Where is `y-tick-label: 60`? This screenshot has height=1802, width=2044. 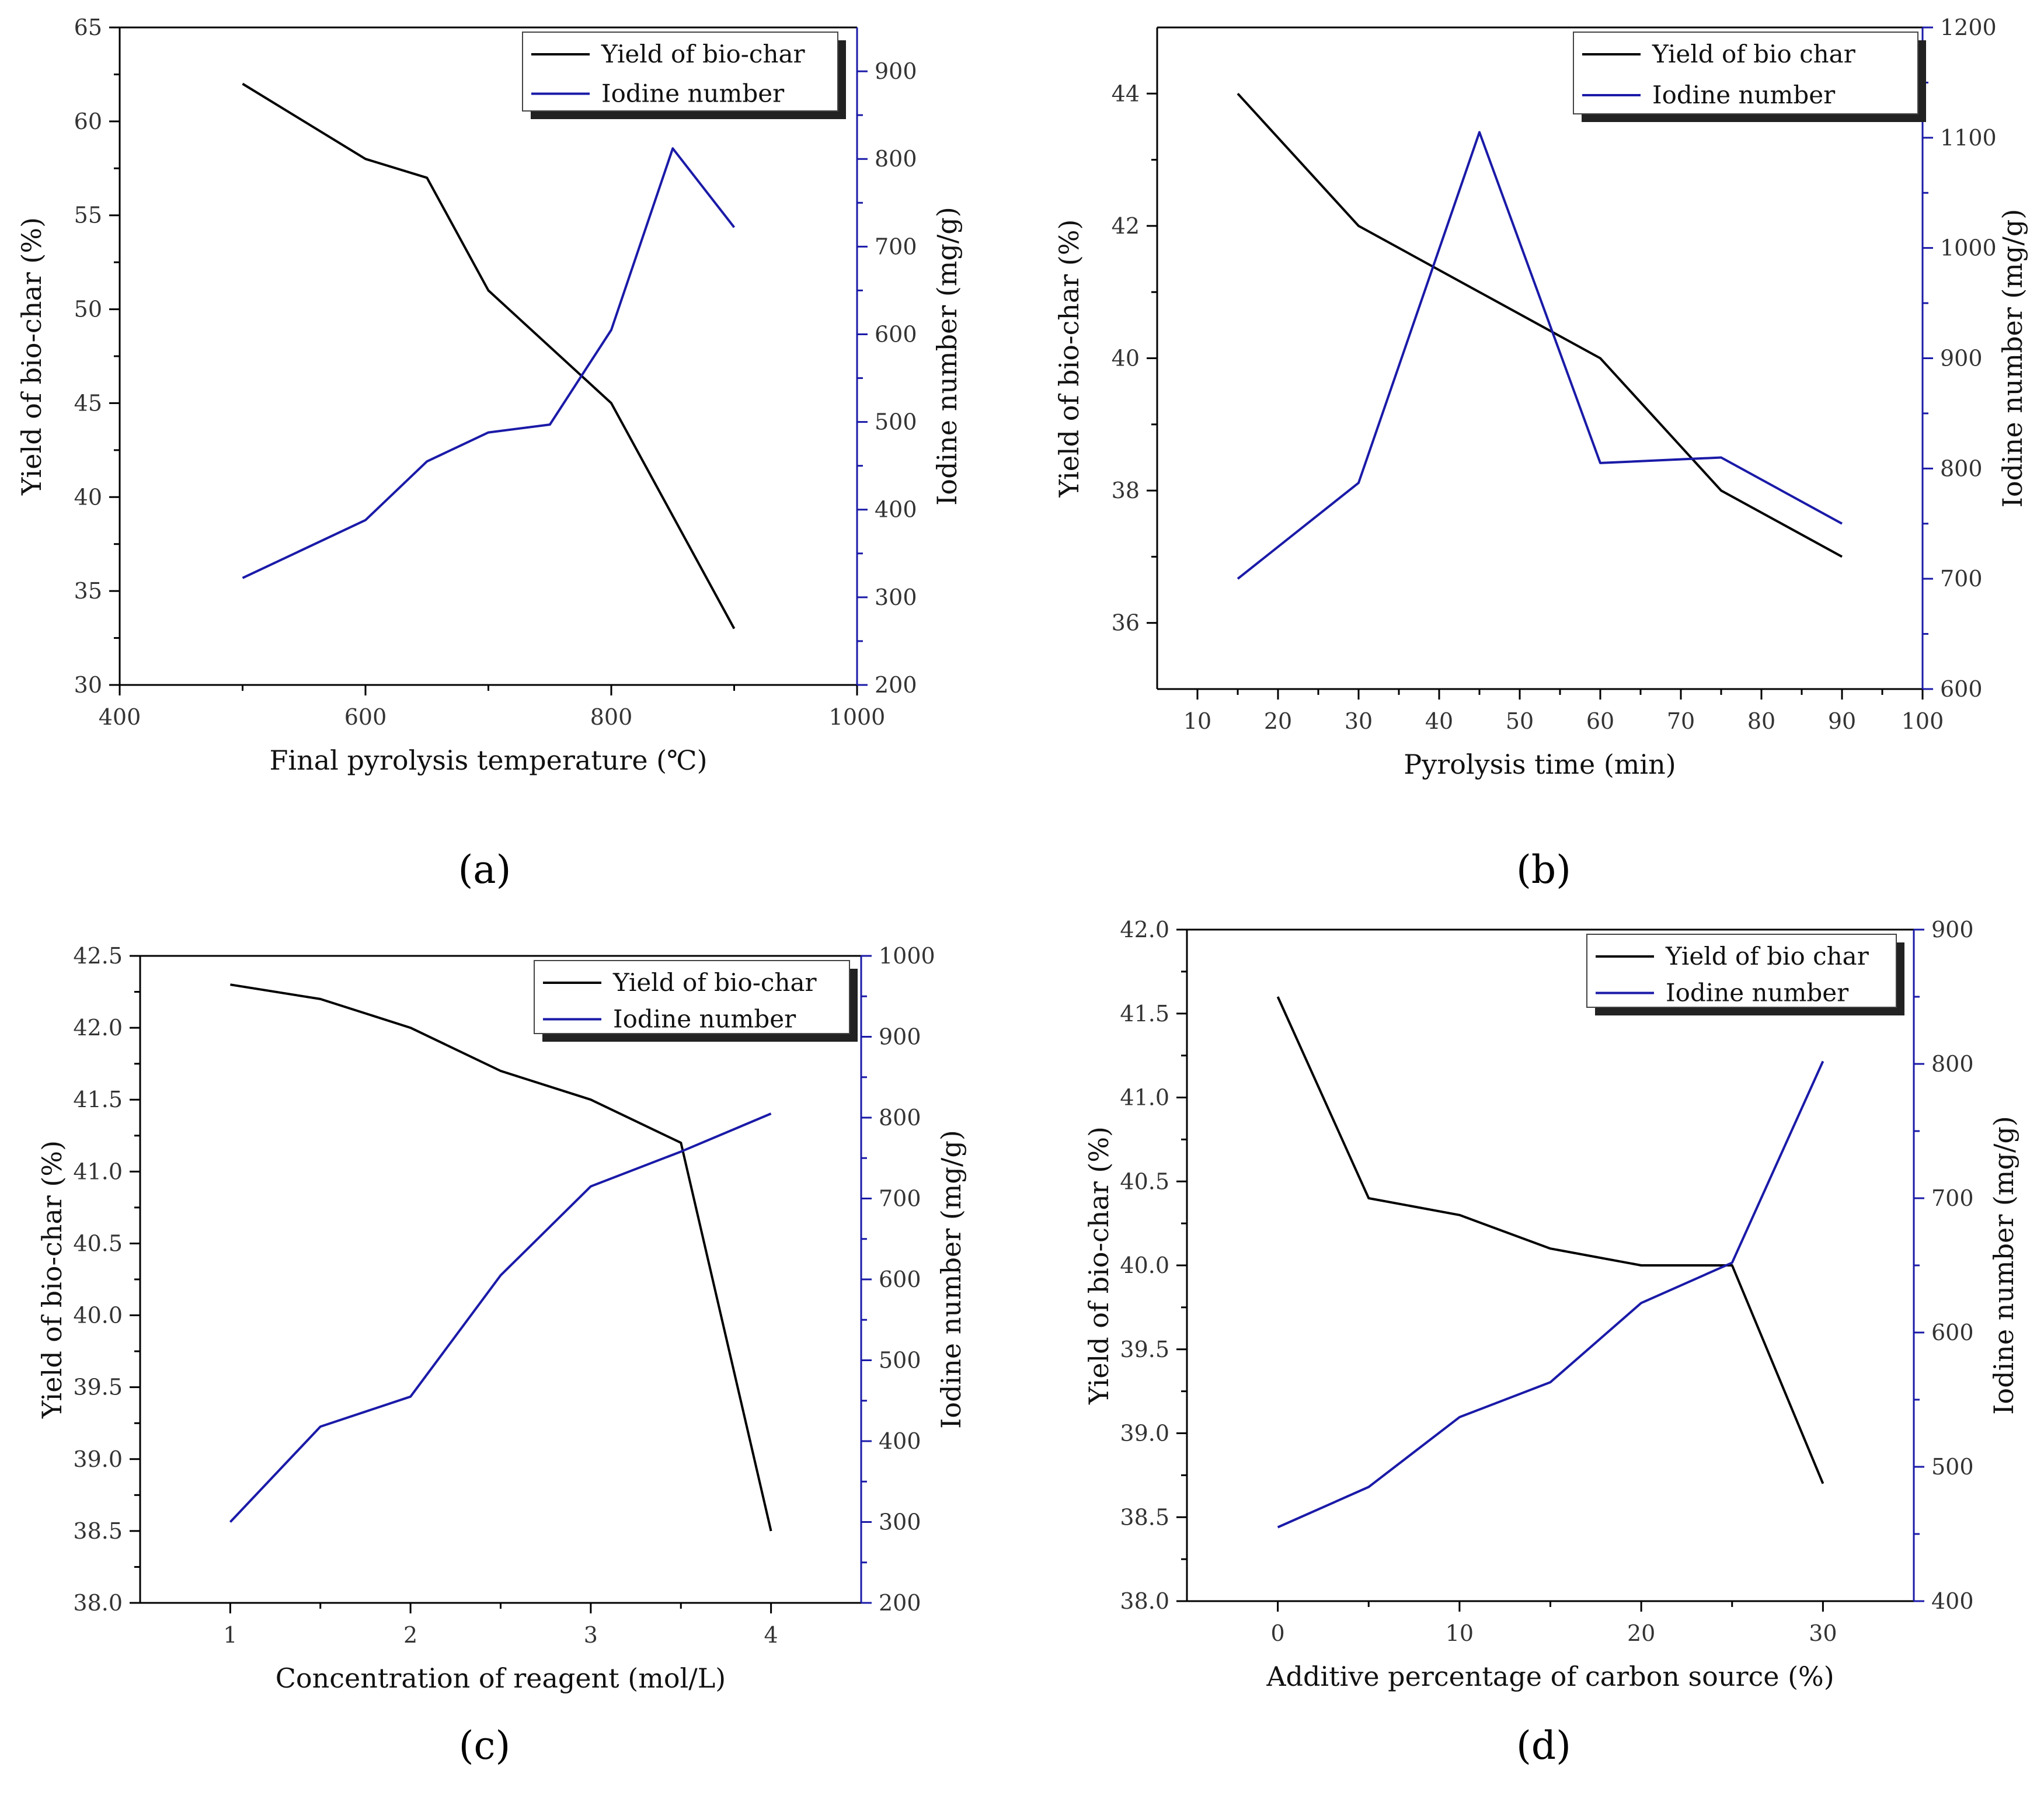 y-tick-label: 60 is located at coordinates (88, 121).